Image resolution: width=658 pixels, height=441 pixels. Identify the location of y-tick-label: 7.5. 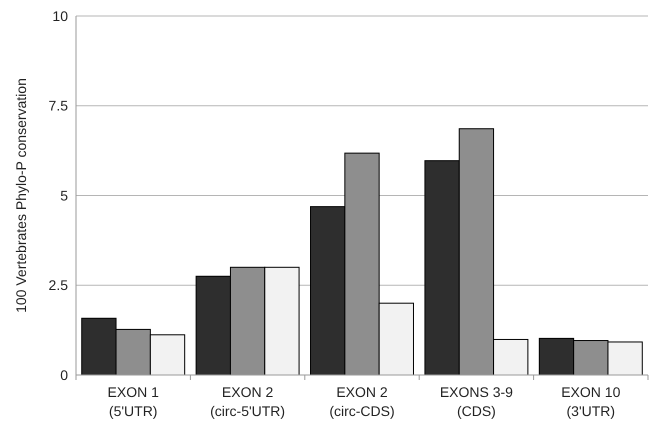
(58, 106).